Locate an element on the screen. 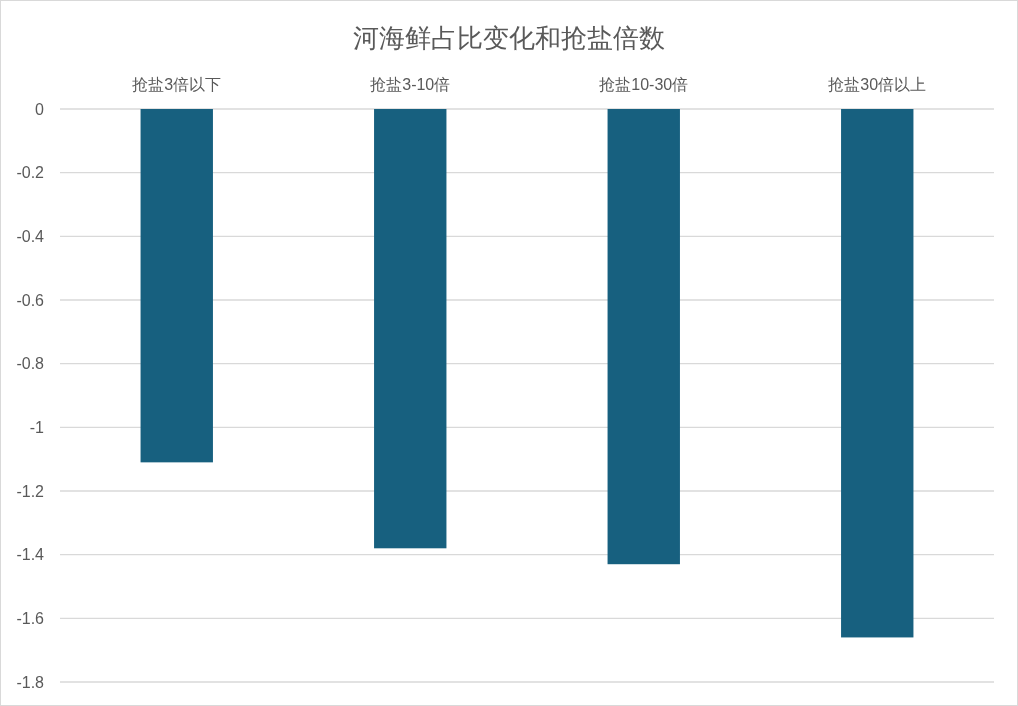 The image size is (1018, 706). x-tick-label: 抢盐3-10倍 is located at coordinates (410, 84).